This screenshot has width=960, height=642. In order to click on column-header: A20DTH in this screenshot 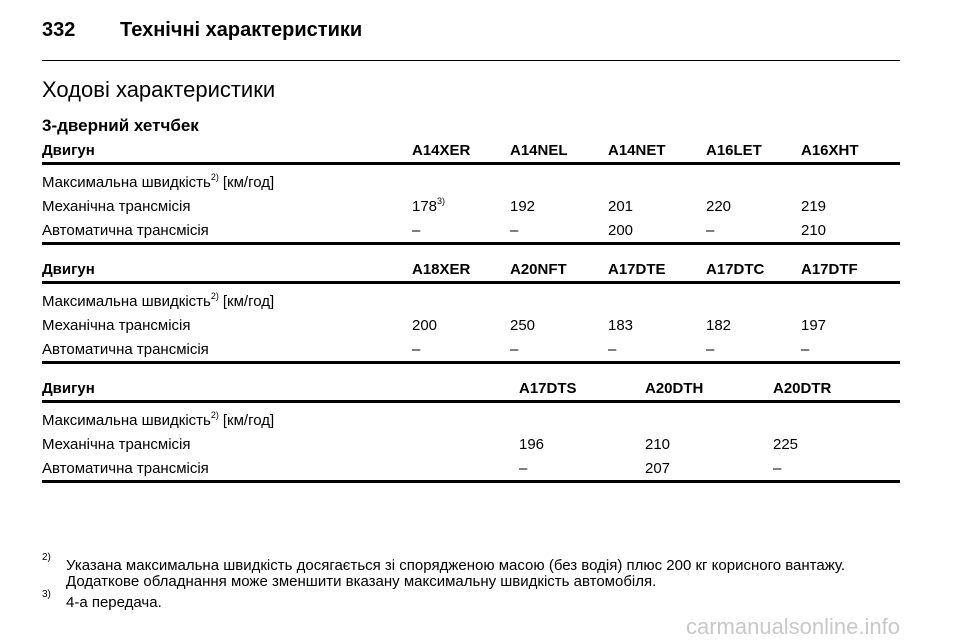, I will do `click(674, 388)`.